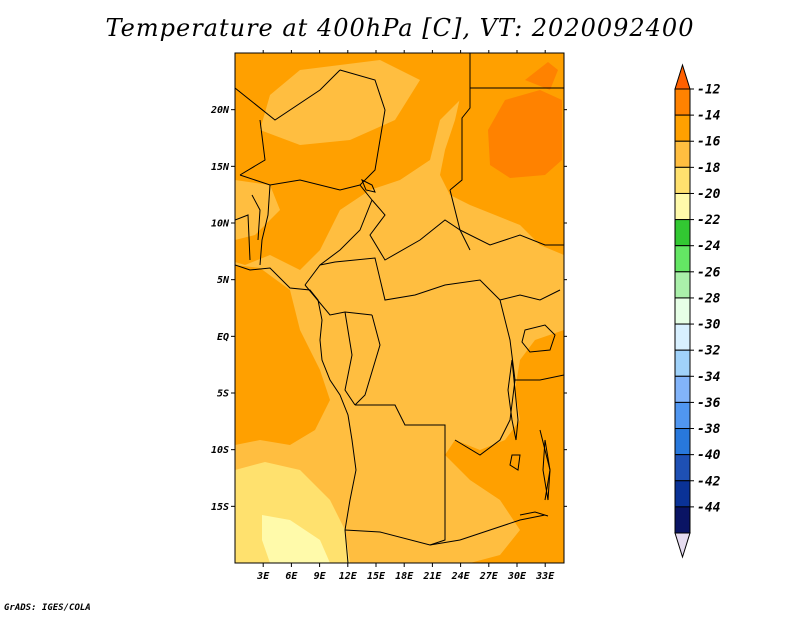  Describe the element at coordinates (223, 280) in the screenshot. I see `lat-tick-label: 5N` at that location.